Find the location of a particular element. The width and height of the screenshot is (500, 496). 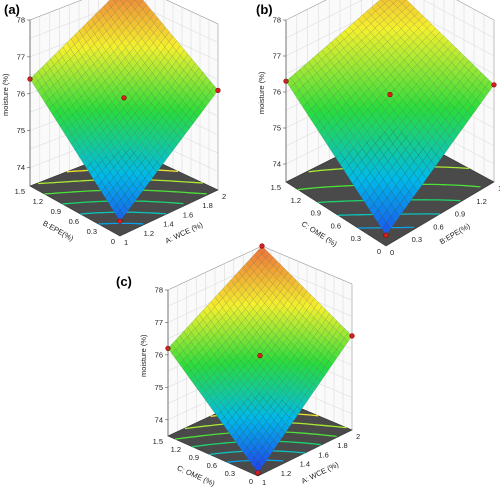

x-tick-label: 0.3 is located at coordinates (417, 239).